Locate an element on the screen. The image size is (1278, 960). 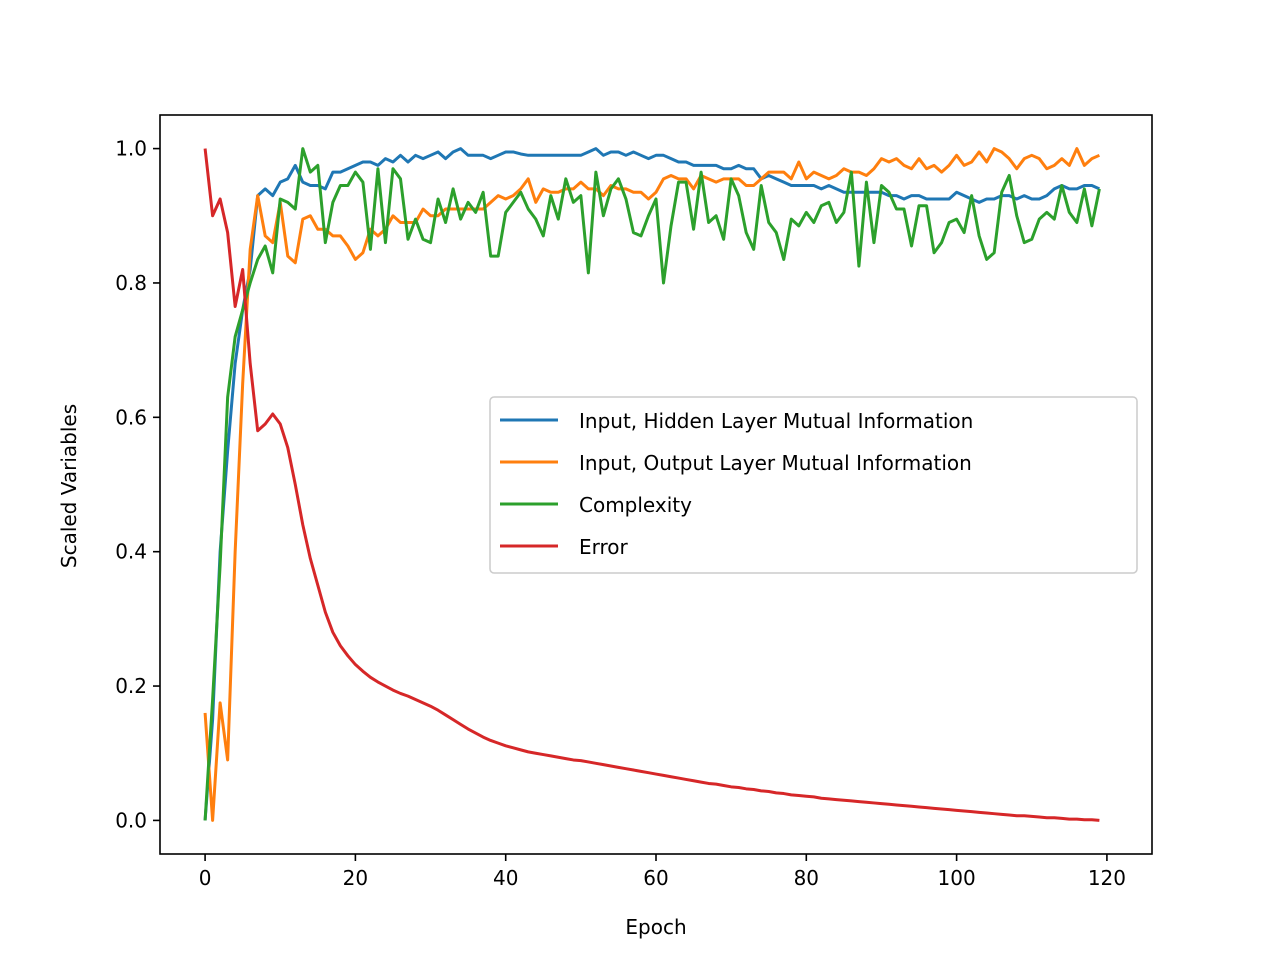
x-tick-label: 0 is located at coordinates (205, 878).